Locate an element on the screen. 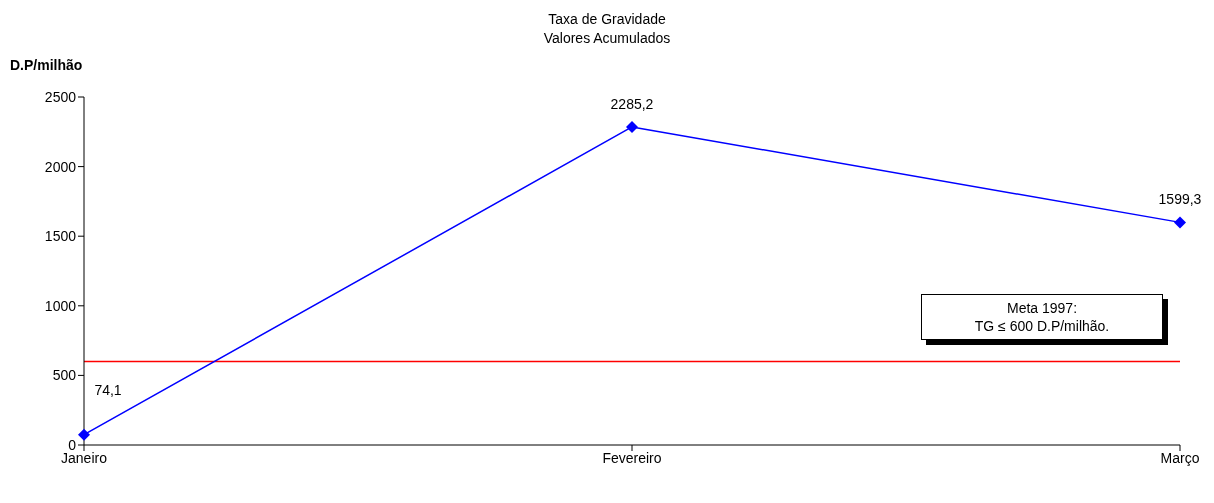  x-tick-label: Fevereiro is located at coordinates (632, 457).